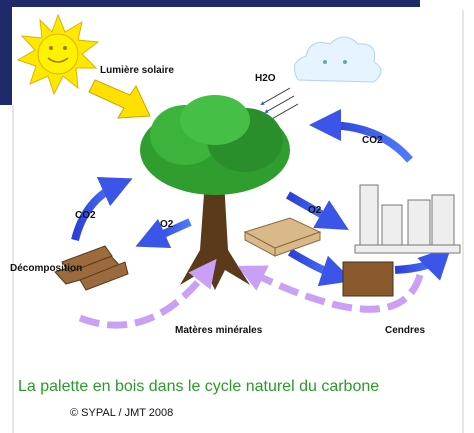 This screenshot has height=433, width=474. I want to click on label-decomposition: Décomposition, so click(46, 268).